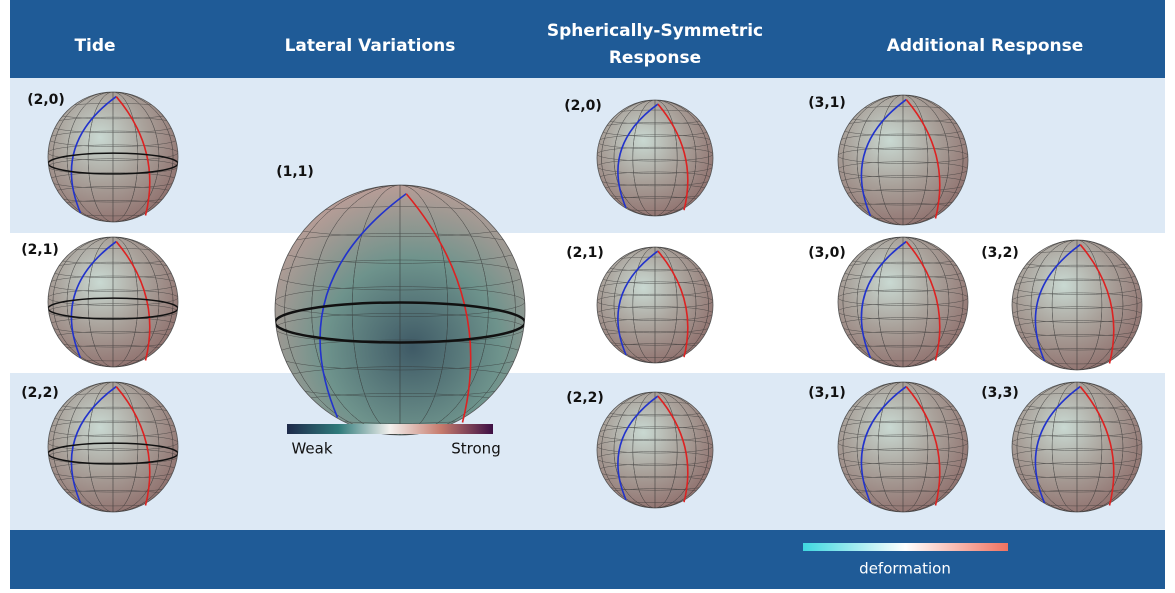 This screenshot has height=593, width=1175. What do you see at coordinates (827, 253) in the screenshot?
I see `globe-label: (3,0)` at bounding box center [827, 253].